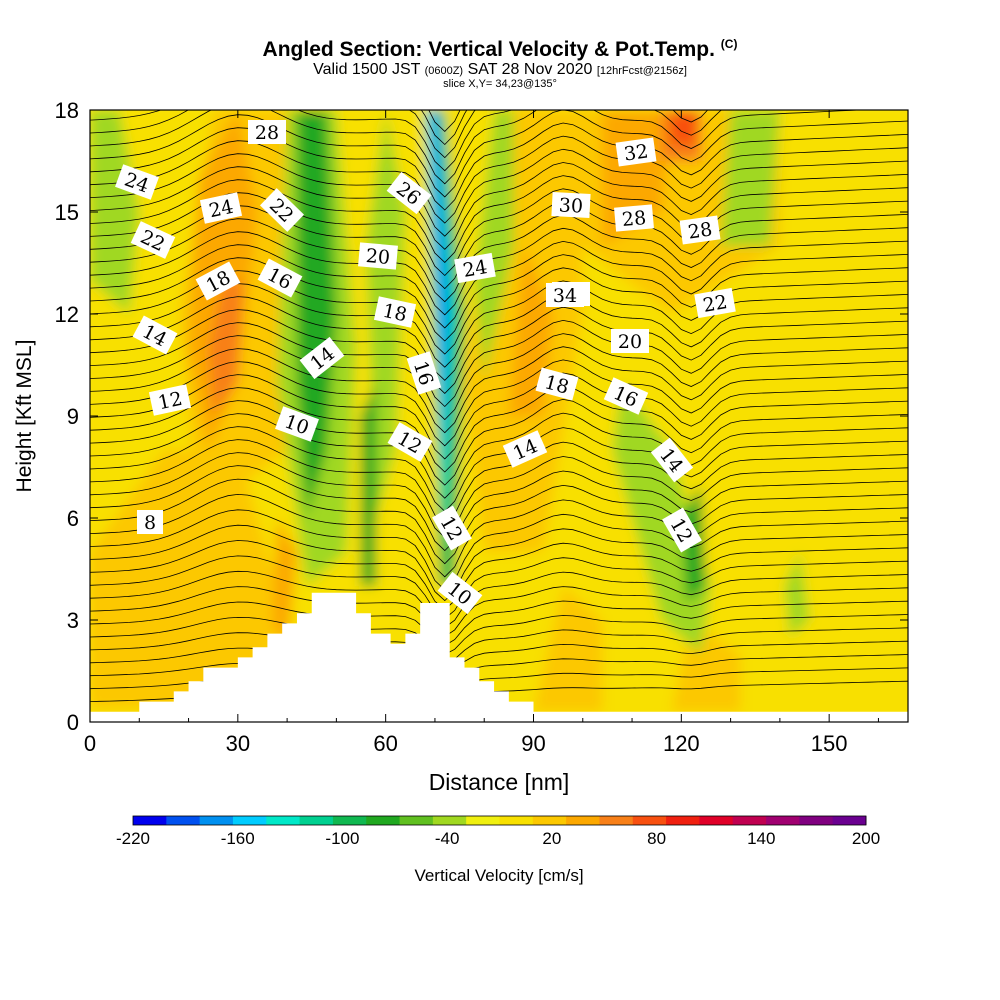 The height and width of the screenshot is (1000, 1000). I want to click on contour-label-text: 30, so click(570, 205).